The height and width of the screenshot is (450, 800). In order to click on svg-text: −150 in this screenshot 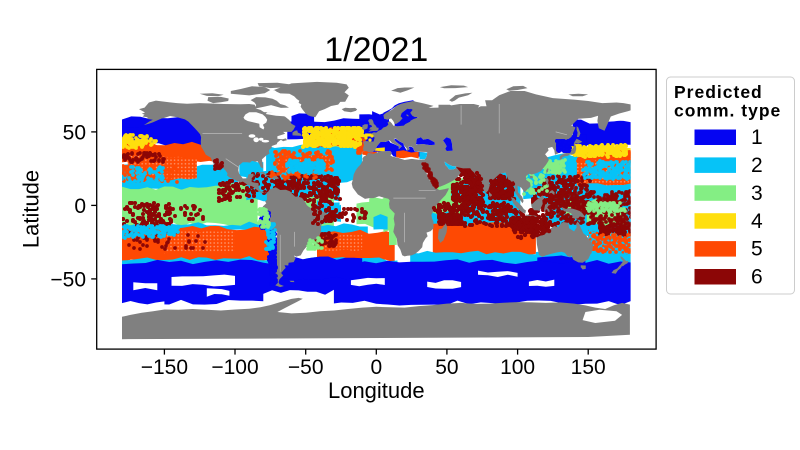, I will do `click(164, 367)`.